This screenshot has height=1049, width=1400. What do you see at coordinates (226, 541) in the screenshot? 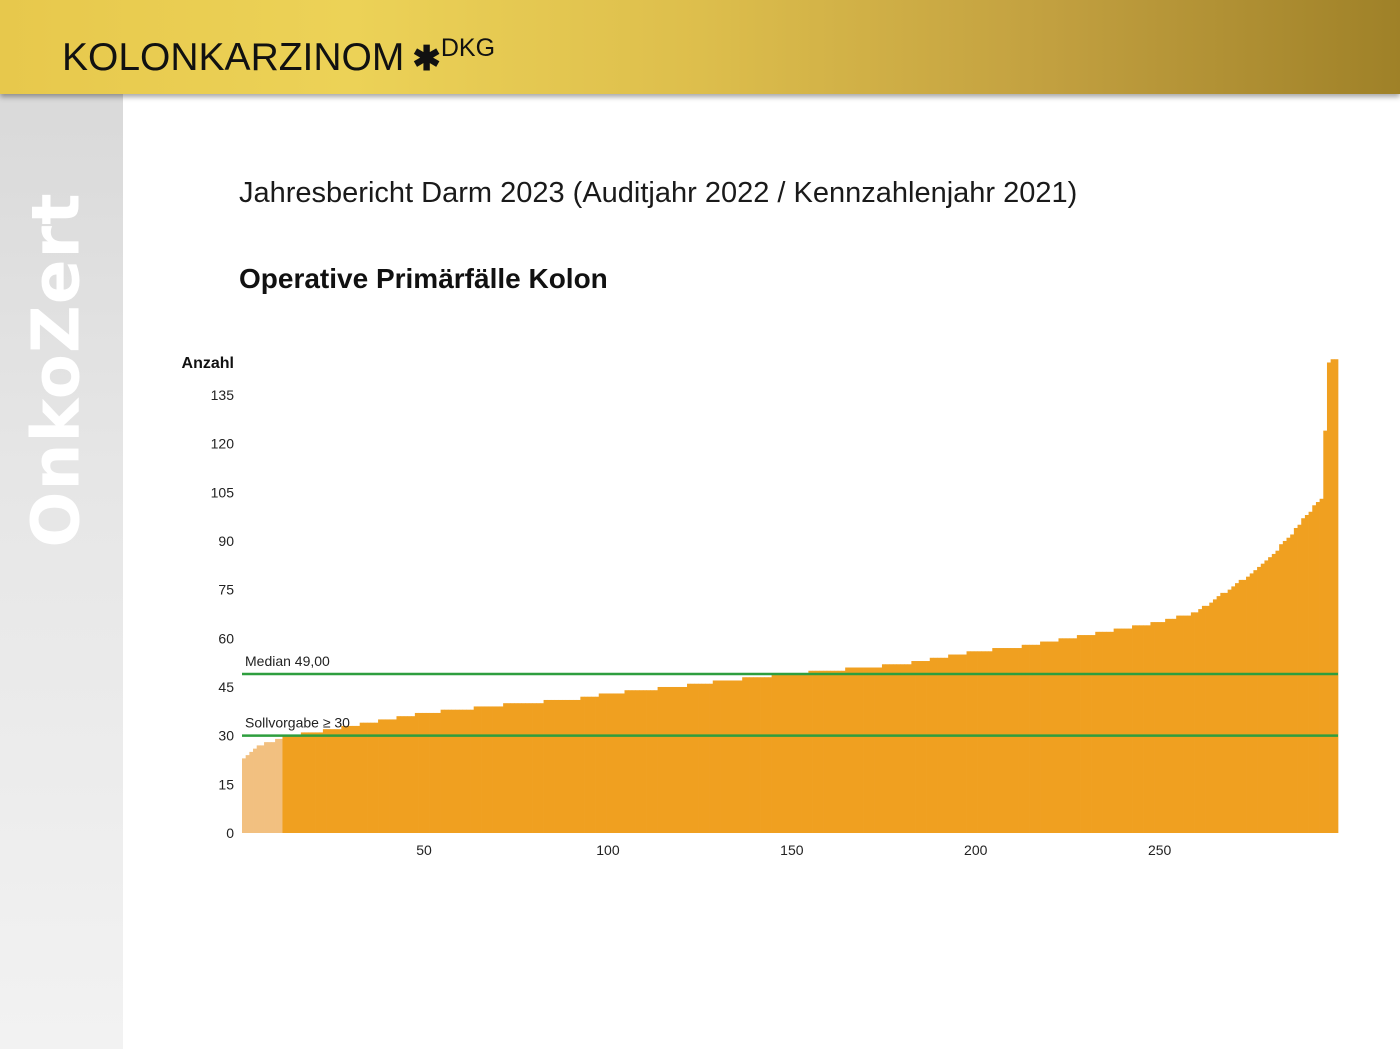
I see `y-tick-label: 90` at bounding box center [226, 541].